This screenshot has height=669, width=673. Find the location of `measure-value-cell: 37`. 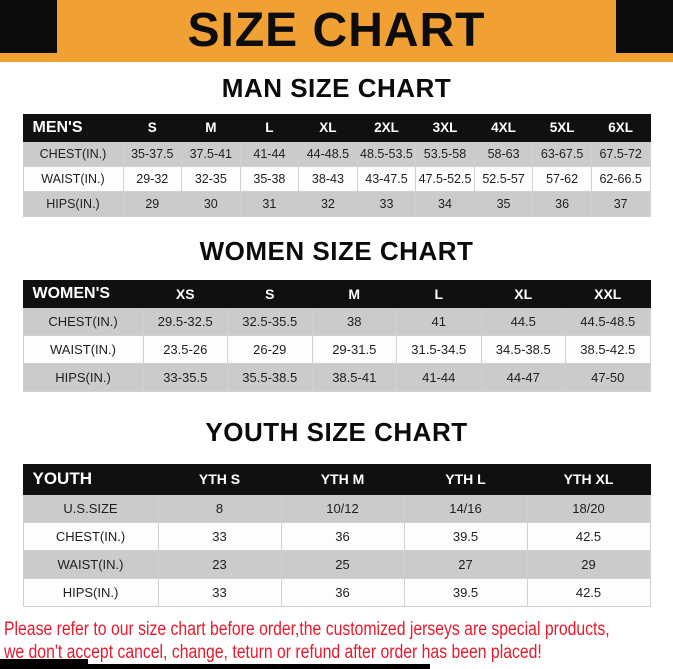

measure-value-cell: 37 is located at coordinates (620, 203).